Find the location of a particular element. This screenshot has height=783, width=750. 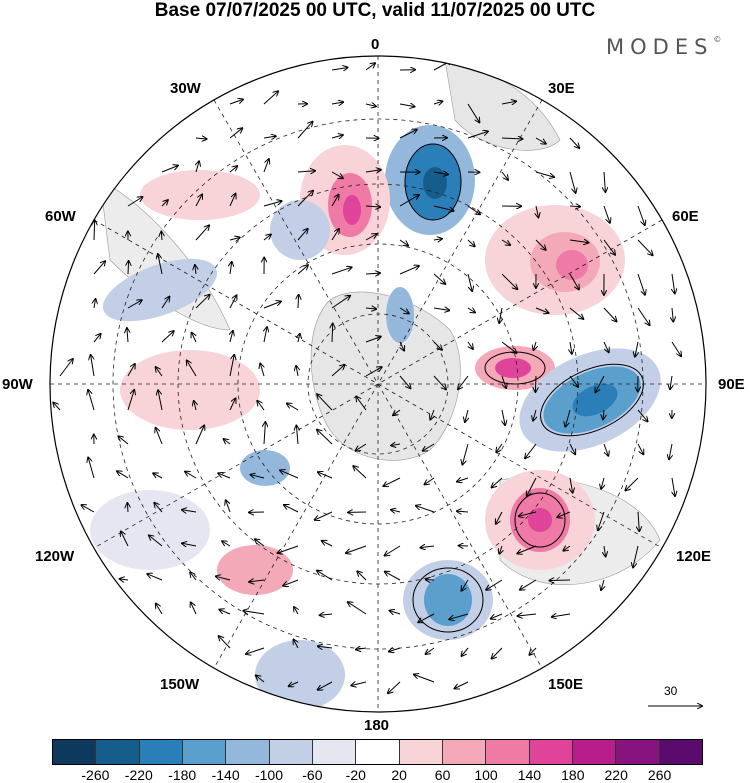

colorbar-tick-label: 260 is located at coordinates (659, 775).